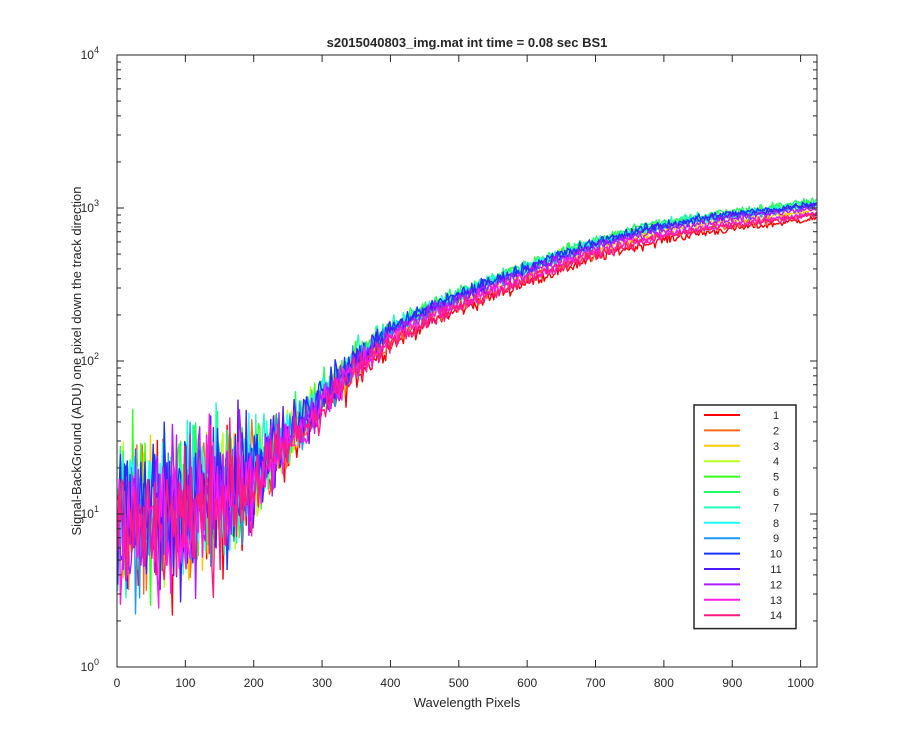 The height and width of the screenshot is (755, 900). Describe the element at coordinates (117, 683) in the screenshot. I see `x-tick-label: 0` at that location.